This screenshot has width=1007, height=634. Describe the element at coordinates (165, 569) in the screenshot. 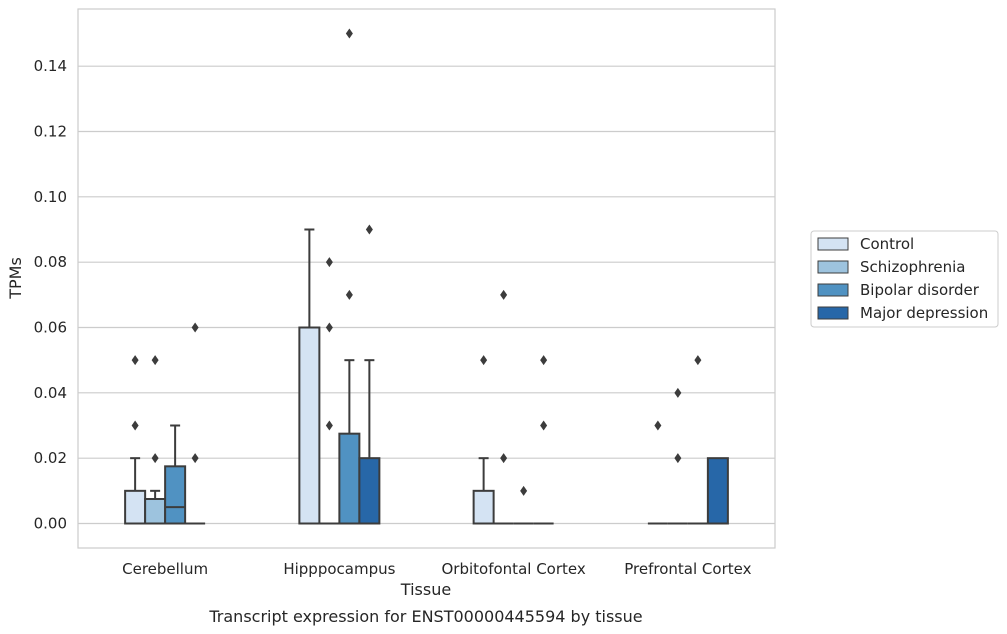

I see `x-tick-label: Cerebellum` at that location.